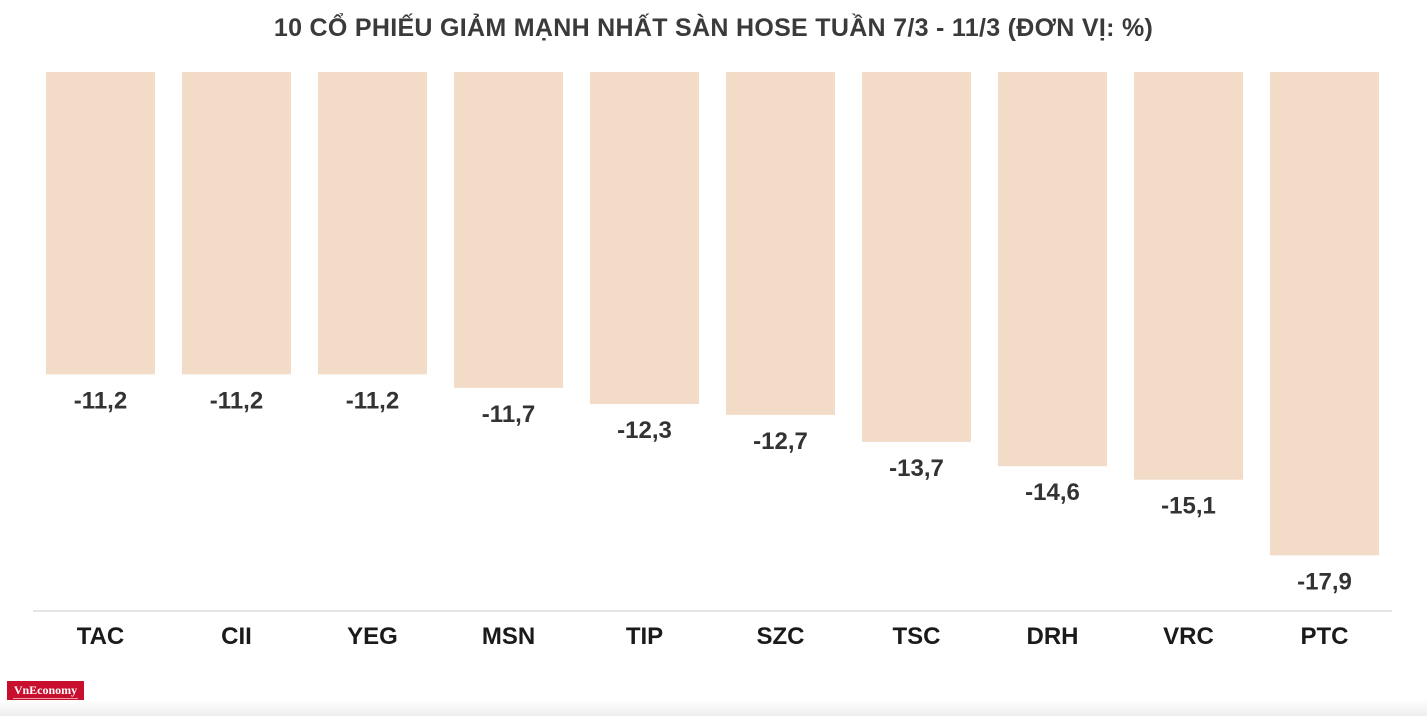 This screenshot has width=1427, height=716. Describe the element at coordinates (1325, 636) in the screenshot. I see `category-label-ptc: PTC` at that location.